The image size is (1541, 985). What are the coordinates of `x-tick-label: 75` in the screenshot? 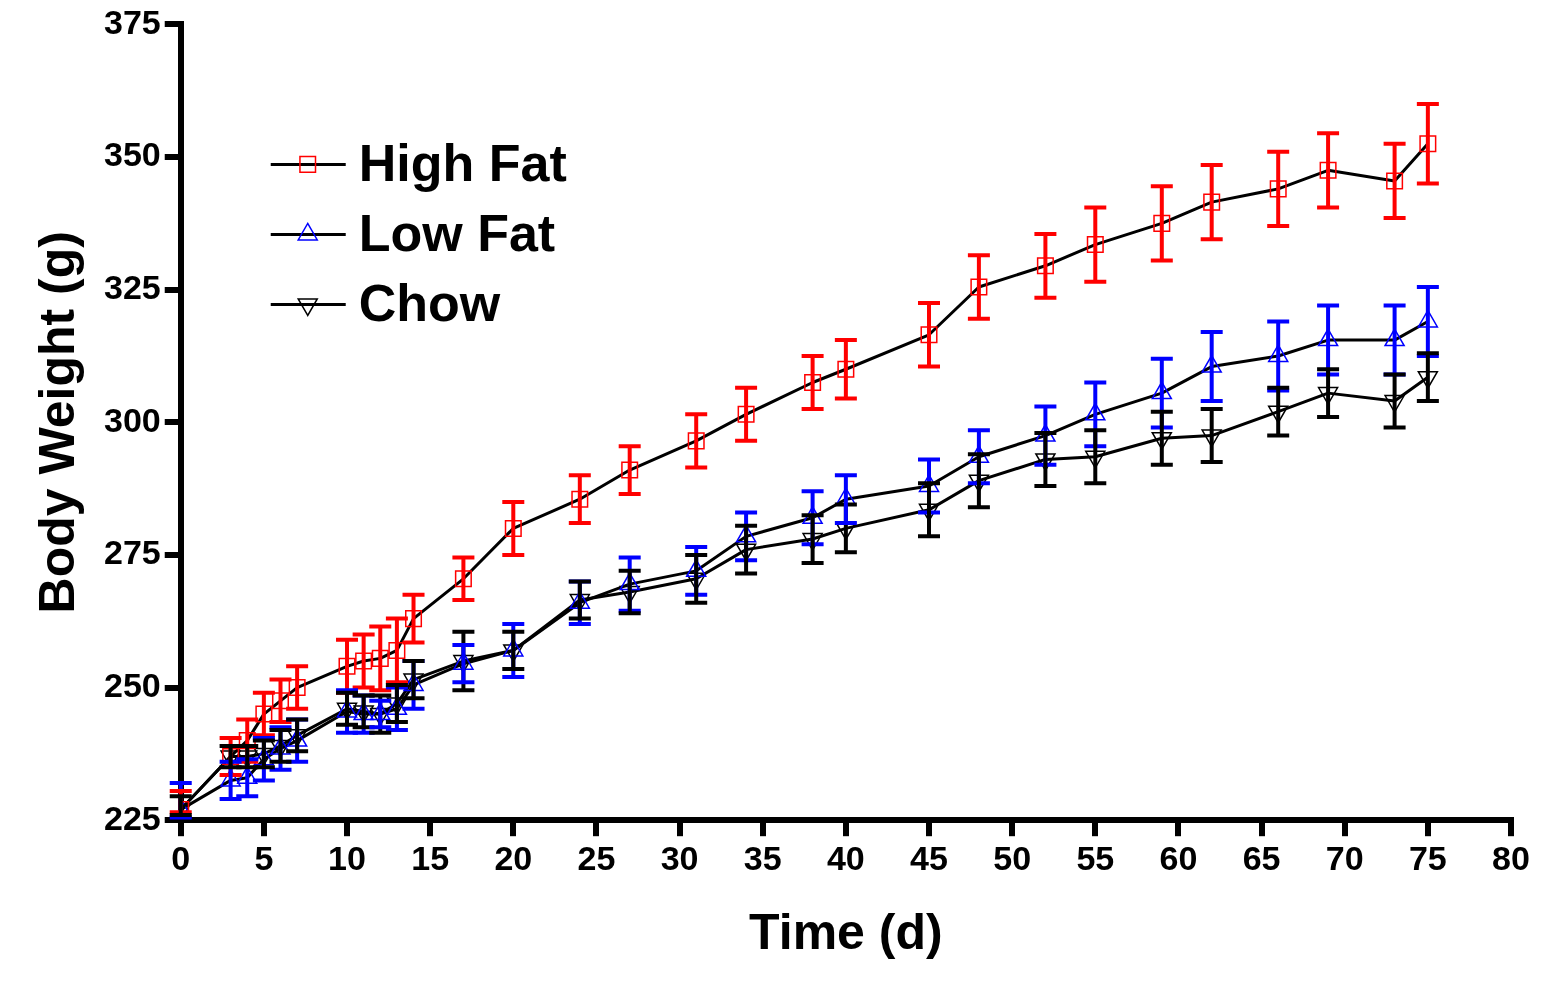 It's located at (1427, 857).